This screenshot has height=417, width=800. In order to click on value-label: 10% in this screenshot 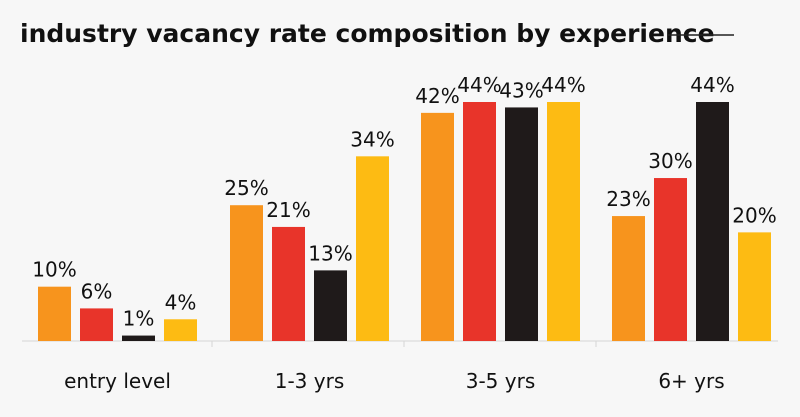, I will do `click(54, 270)`.